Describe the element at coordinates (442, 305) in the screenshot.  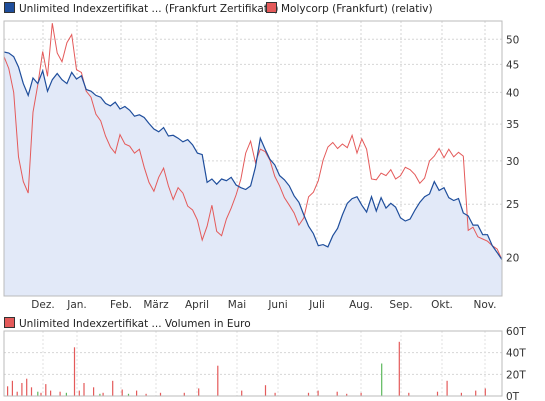
I see `x-tick-label: Okt.` at that location.